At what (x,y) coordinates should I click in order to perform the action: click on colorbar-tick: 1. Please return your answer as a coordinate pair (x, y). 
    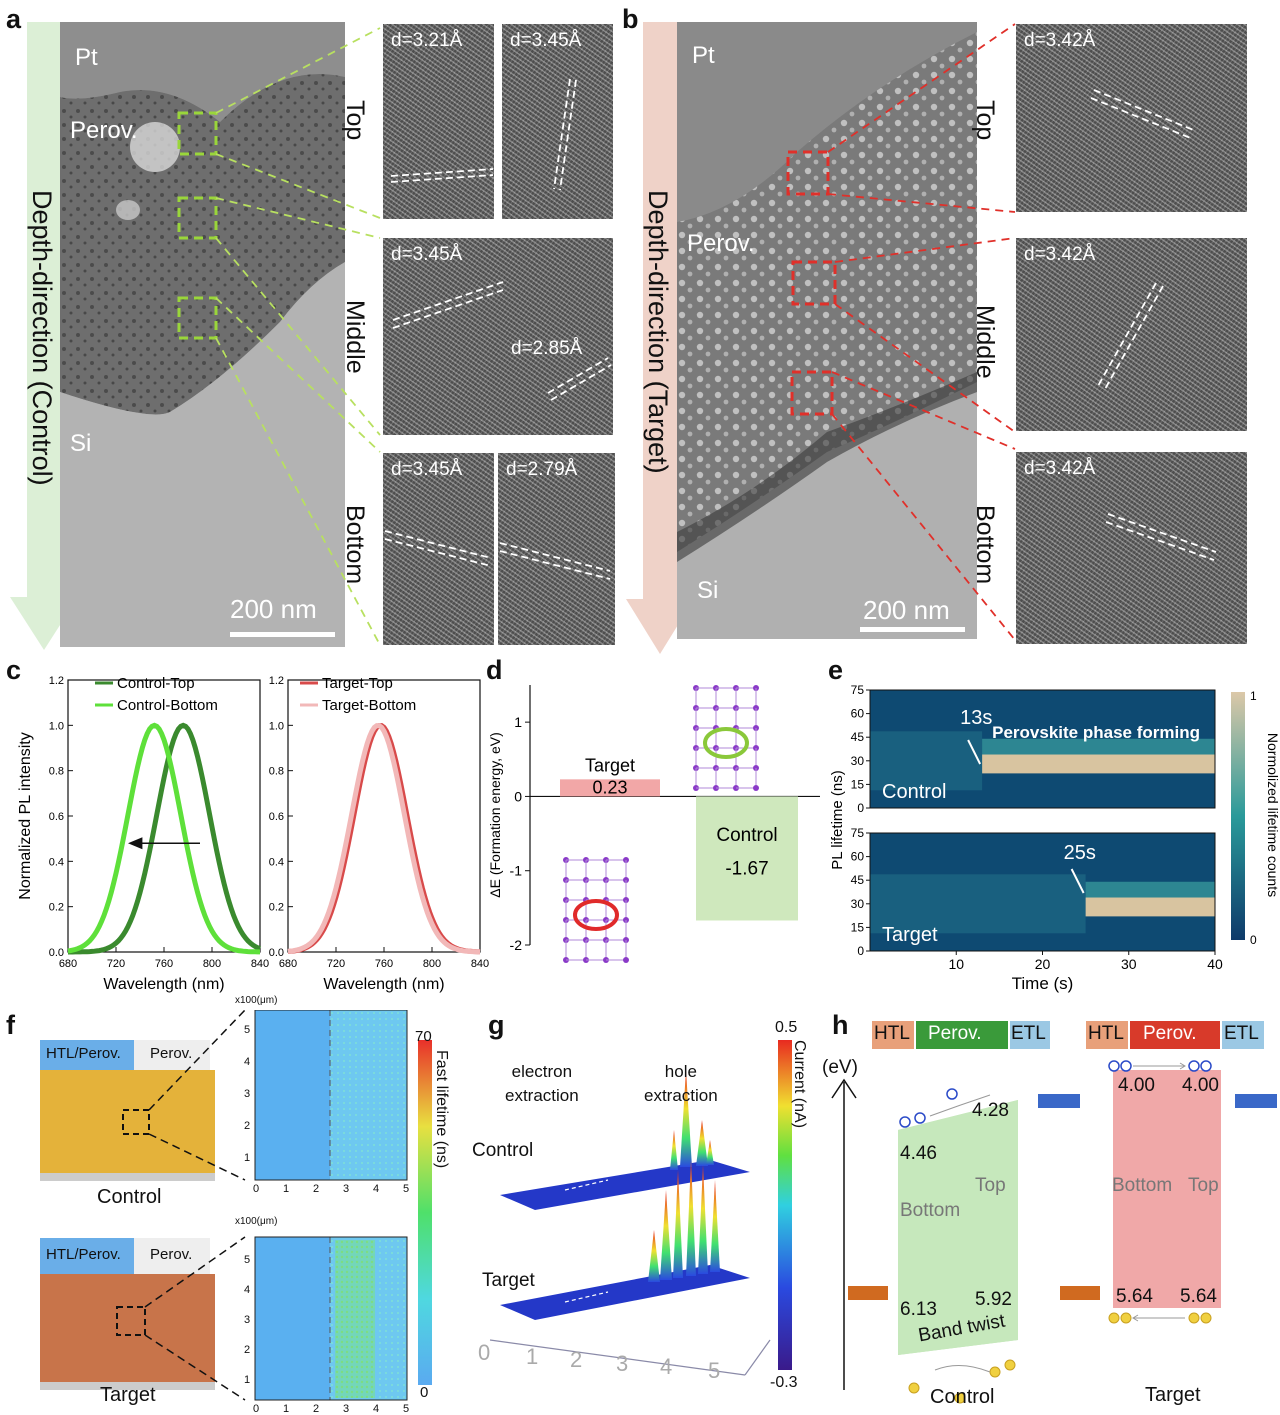
    Looking at the image, I should click on (1253, 696).